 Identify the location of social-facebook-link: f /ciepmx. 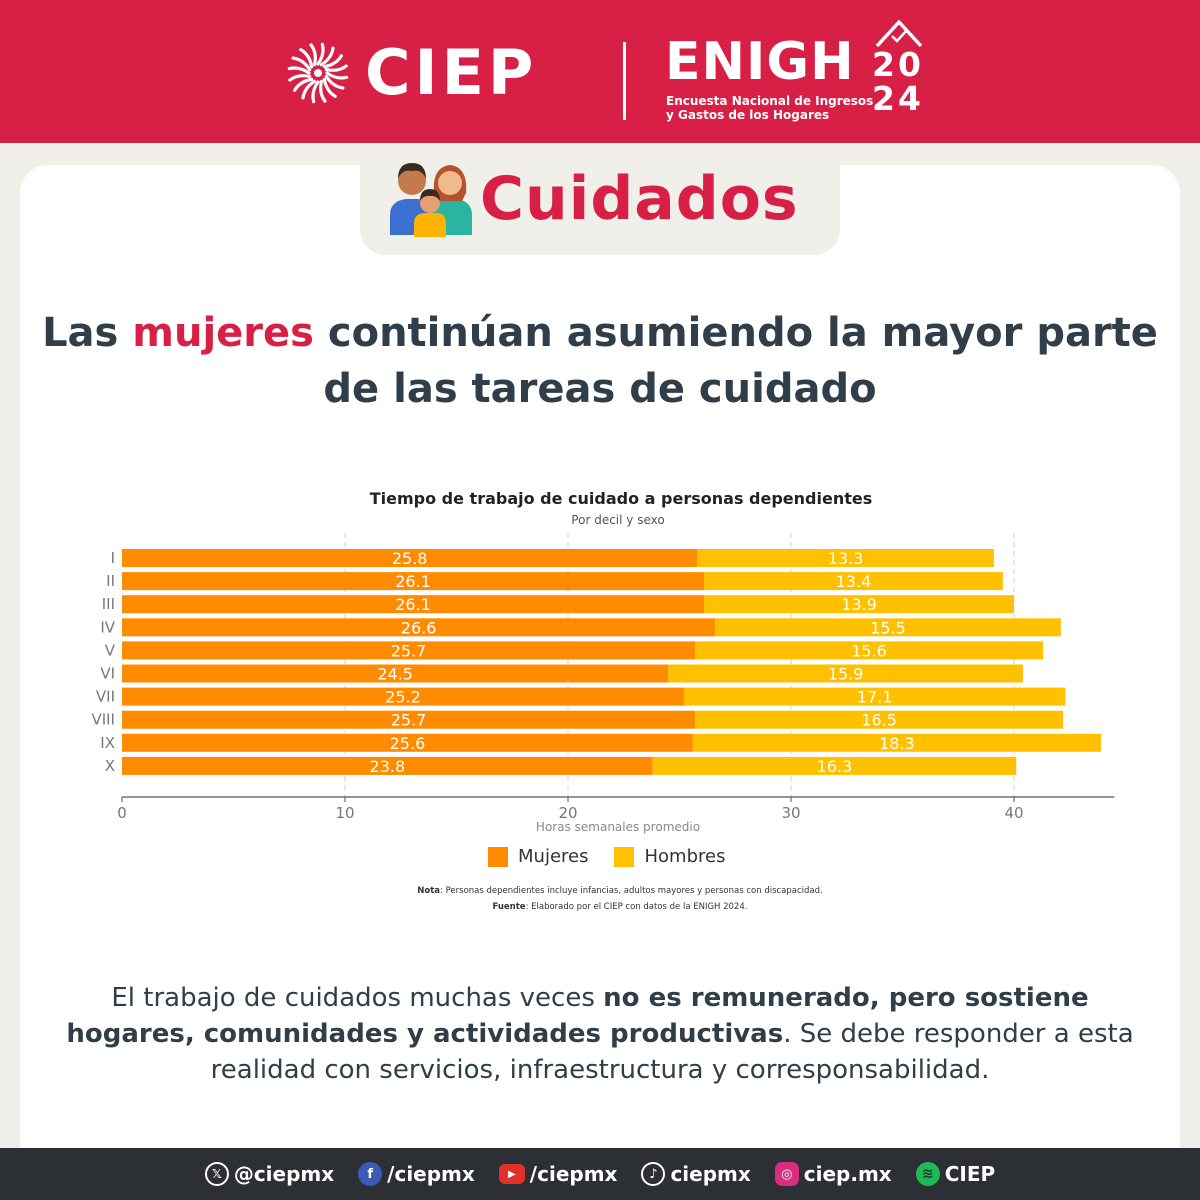
(416, 1174).